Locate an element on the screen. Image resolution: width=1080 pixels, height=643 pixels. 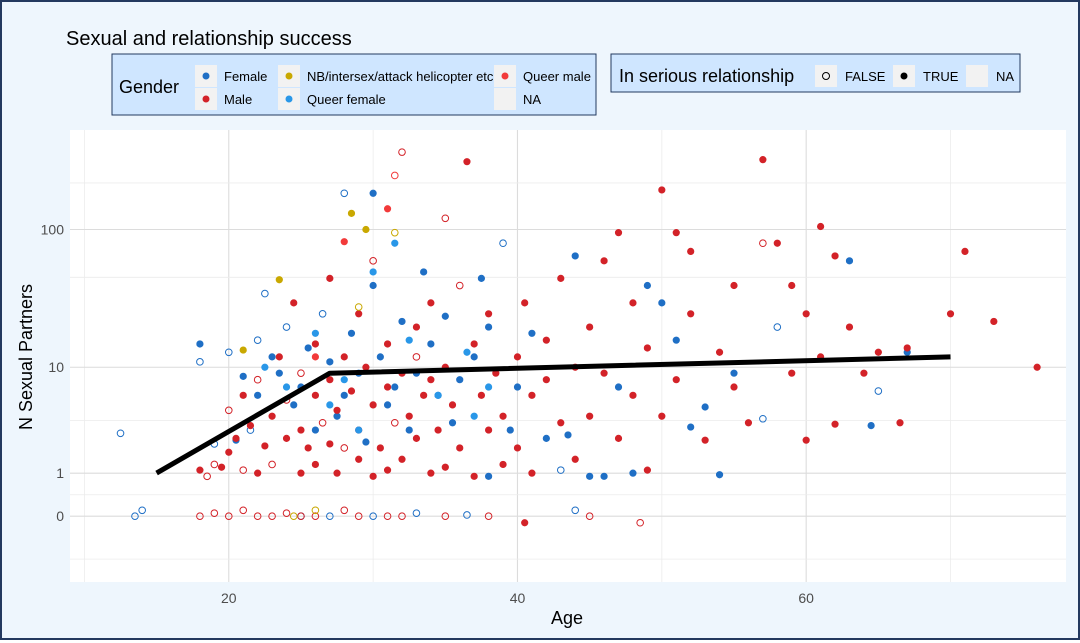
y-axis-label: N Sexual Partners is located at coordinates (26, 357).